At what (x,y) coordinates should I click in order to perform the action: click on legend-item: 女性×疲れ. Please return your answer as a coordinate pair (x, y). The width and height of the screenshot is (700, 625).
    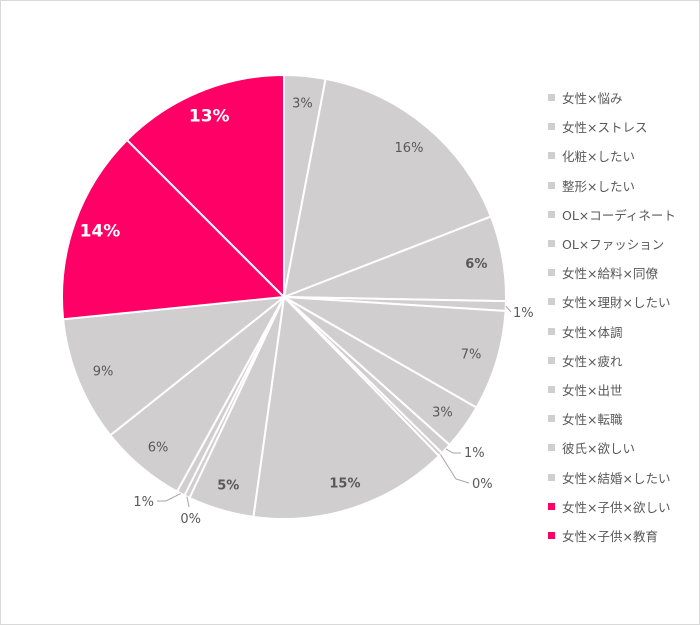
    Looking at the image, I should click on (612, 360).